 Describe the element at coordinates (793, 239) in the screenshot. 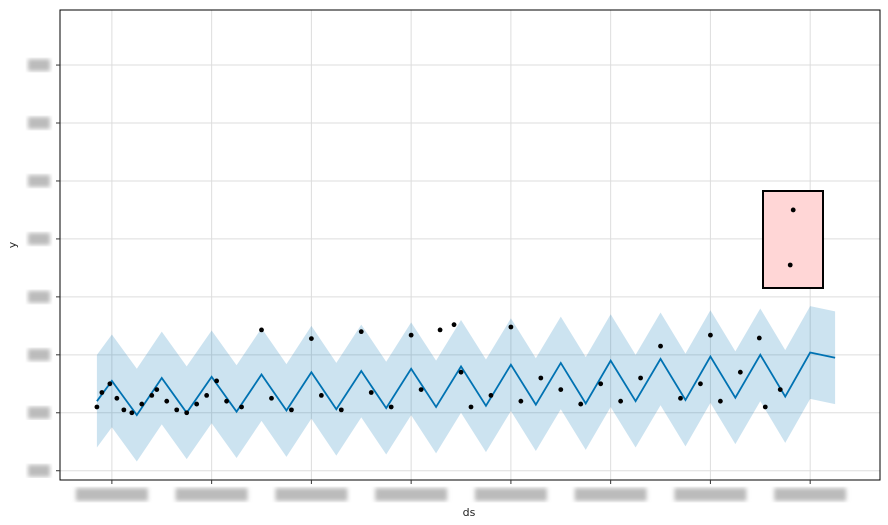

I see `highlight-box` at that location.